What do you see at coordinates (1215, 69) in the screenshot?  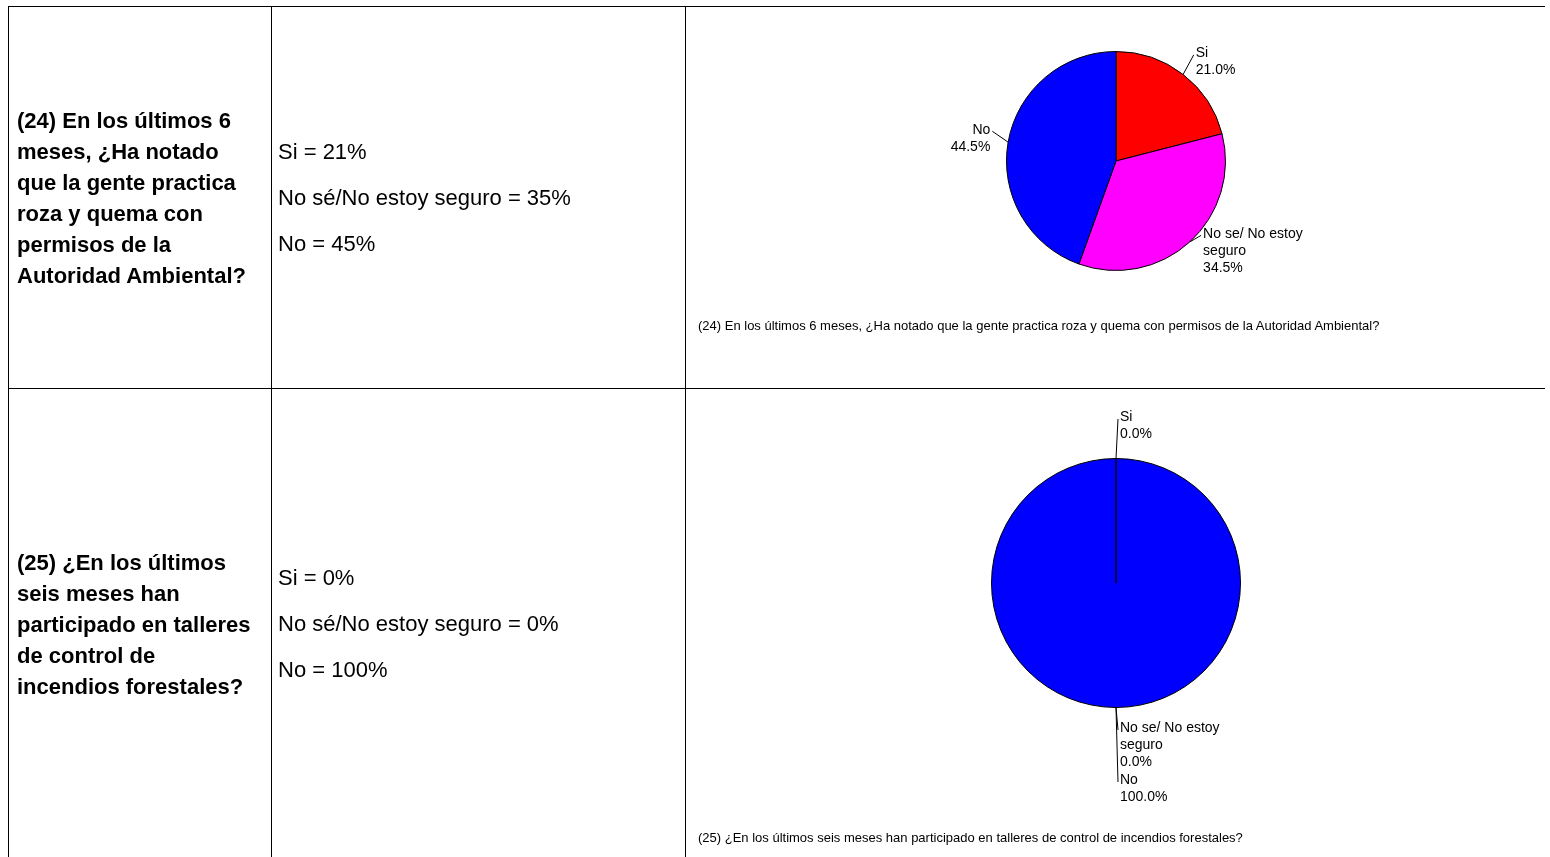 I see `data-label: 21.0%` at bounding box center [1215, 69].